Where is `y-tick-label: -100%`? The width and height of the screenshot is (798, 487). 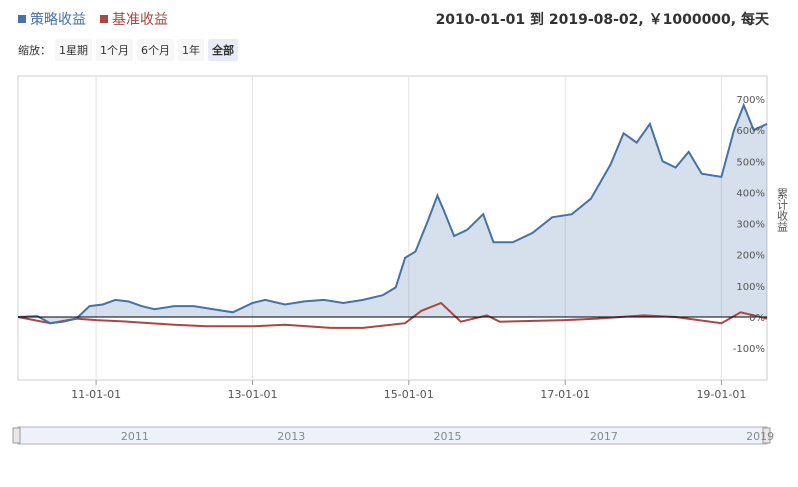 y-tick-label: -100% is located at coordinates (749, 349).